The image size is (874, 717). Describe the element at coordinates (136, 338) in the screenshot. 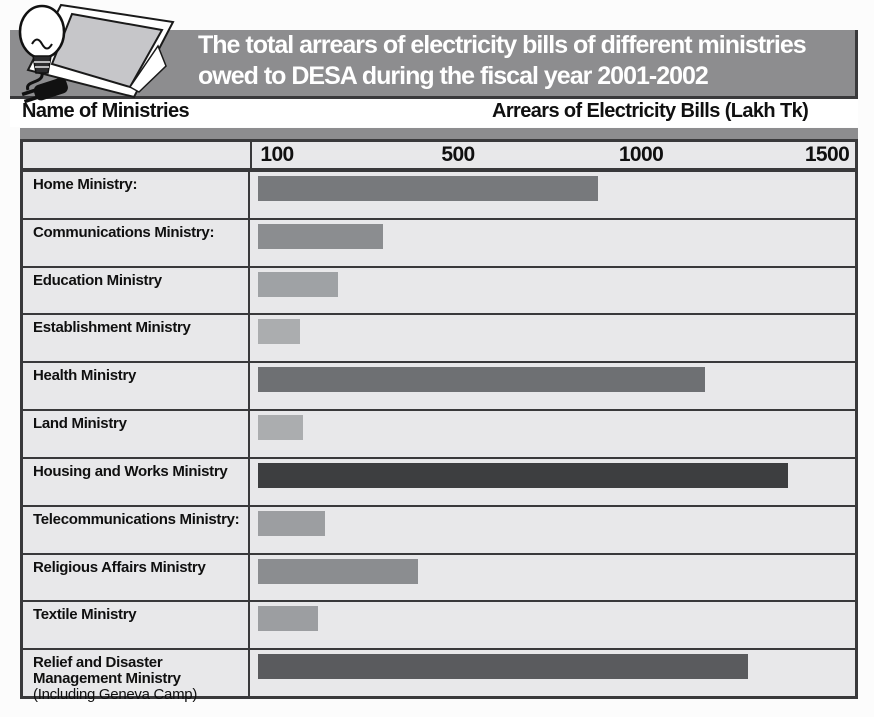

I see `ministry-label-cell: Establishment Ministry` at that location.